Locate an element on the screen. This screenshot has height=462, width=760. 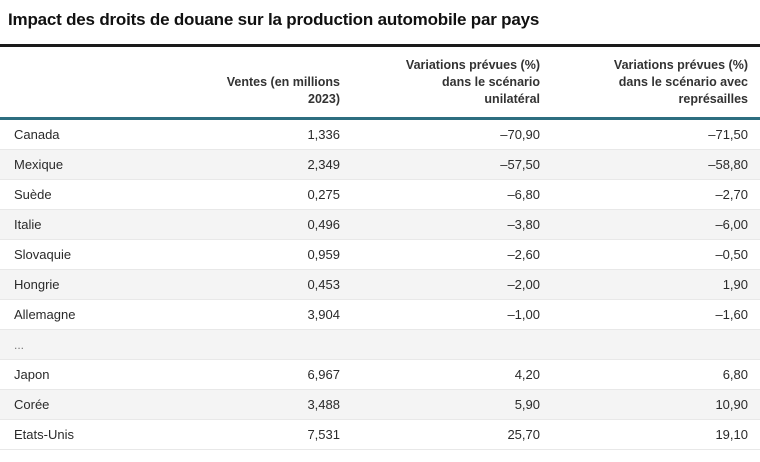
sales-cell: 0,453 is located at coordinates (261, 284).